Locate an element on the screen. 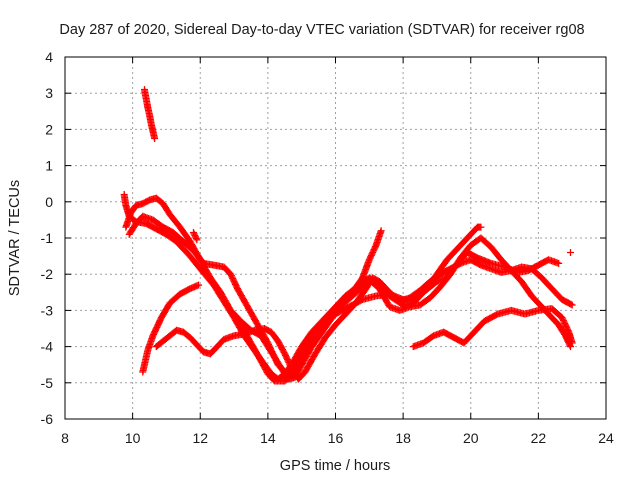 Image resolution: width=640 pixels, height=480 pixels. y-tick-label: 4 is located at coordinates (49, 57).